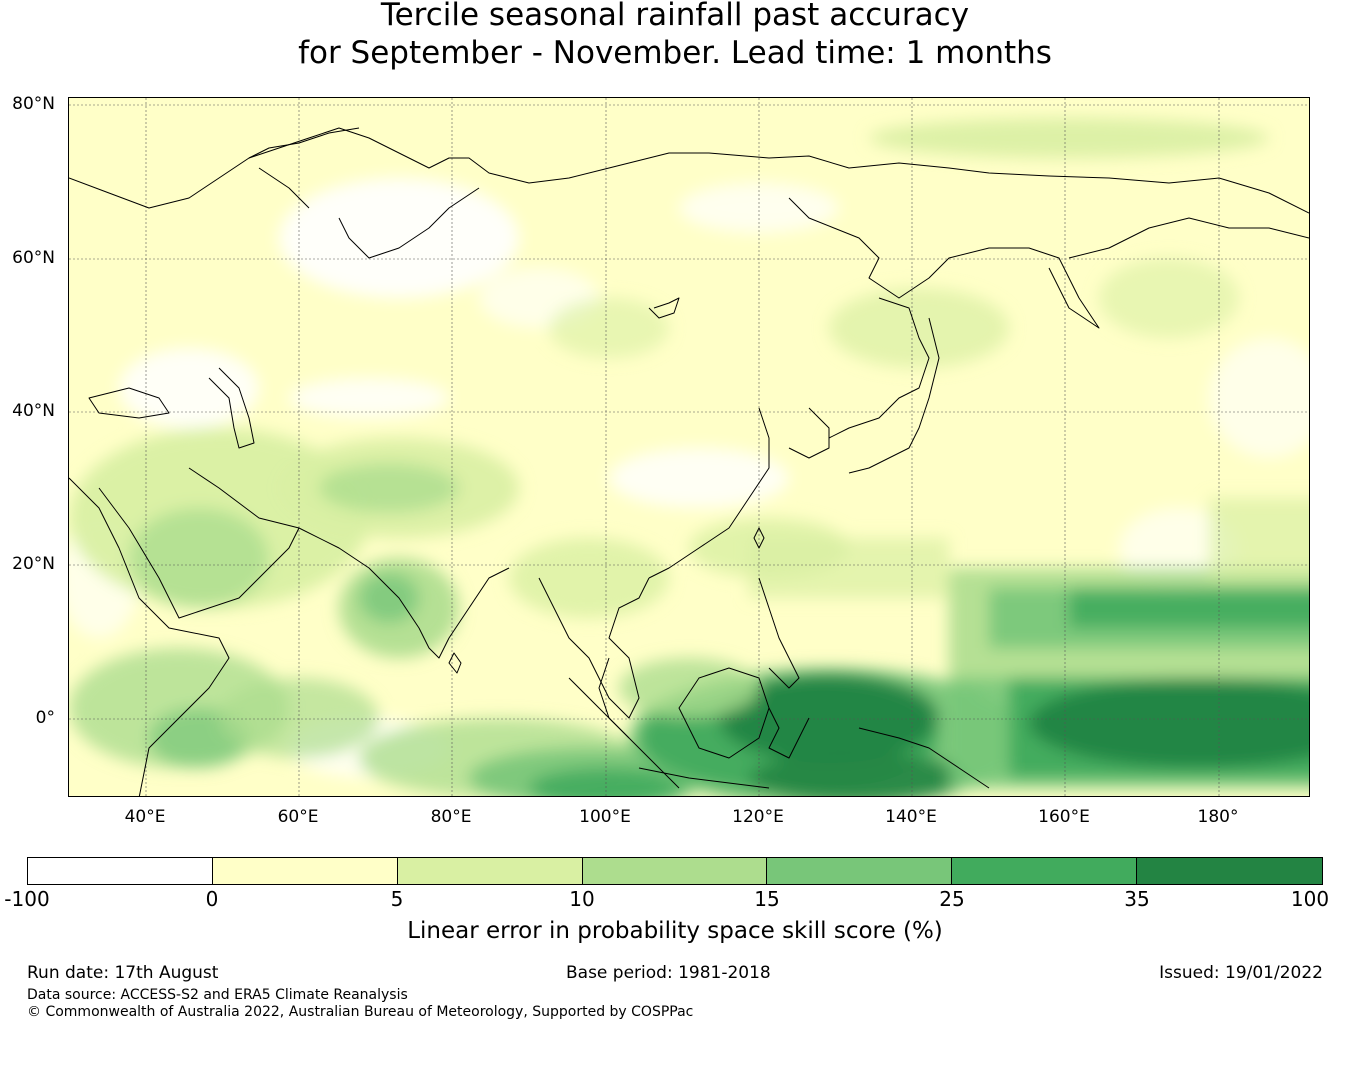 Image resolution: width=1350 pixels, height=1065 pixels. What do you see at coordinates (33, 258) in the screenshot?
I see `latitude-label-60n: 60°N` at bounding box center [33, 258].